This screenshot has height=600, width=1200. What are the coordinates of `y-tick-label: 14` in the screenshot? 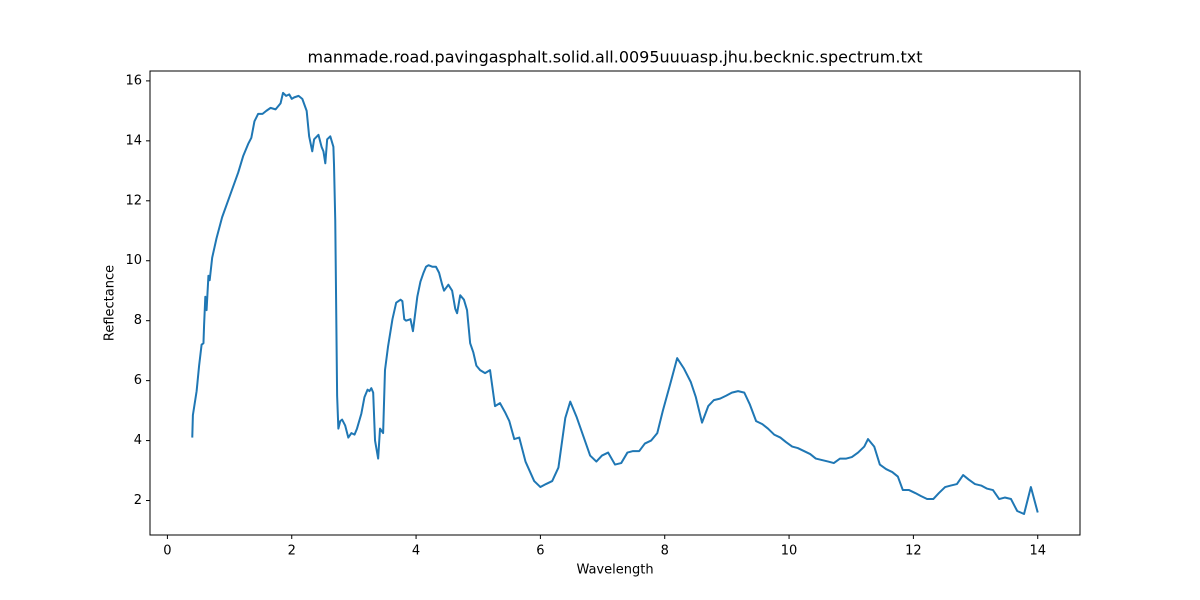 It's located at (133, 140).